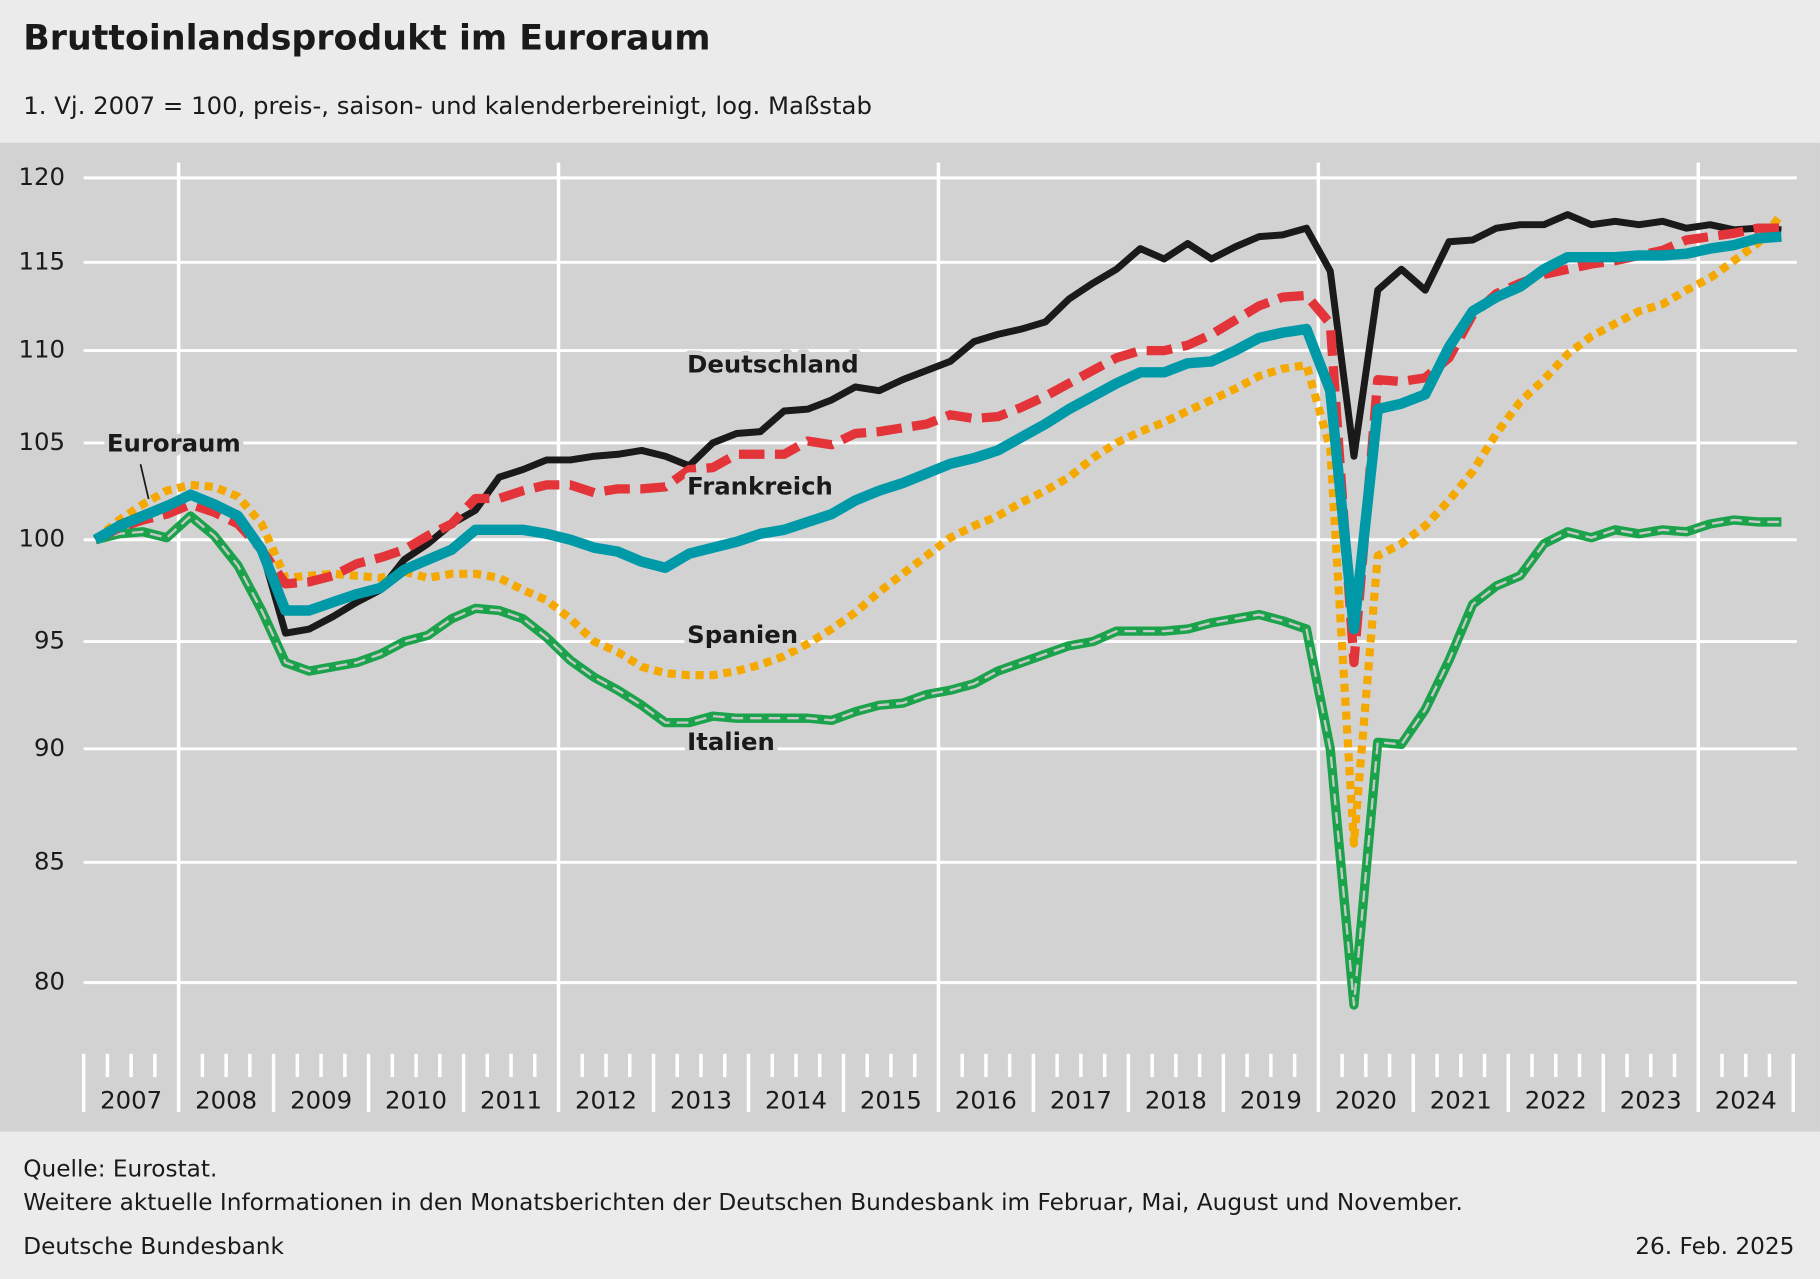  I want to click on x-tick-label: 2013, so click(701, 1099).